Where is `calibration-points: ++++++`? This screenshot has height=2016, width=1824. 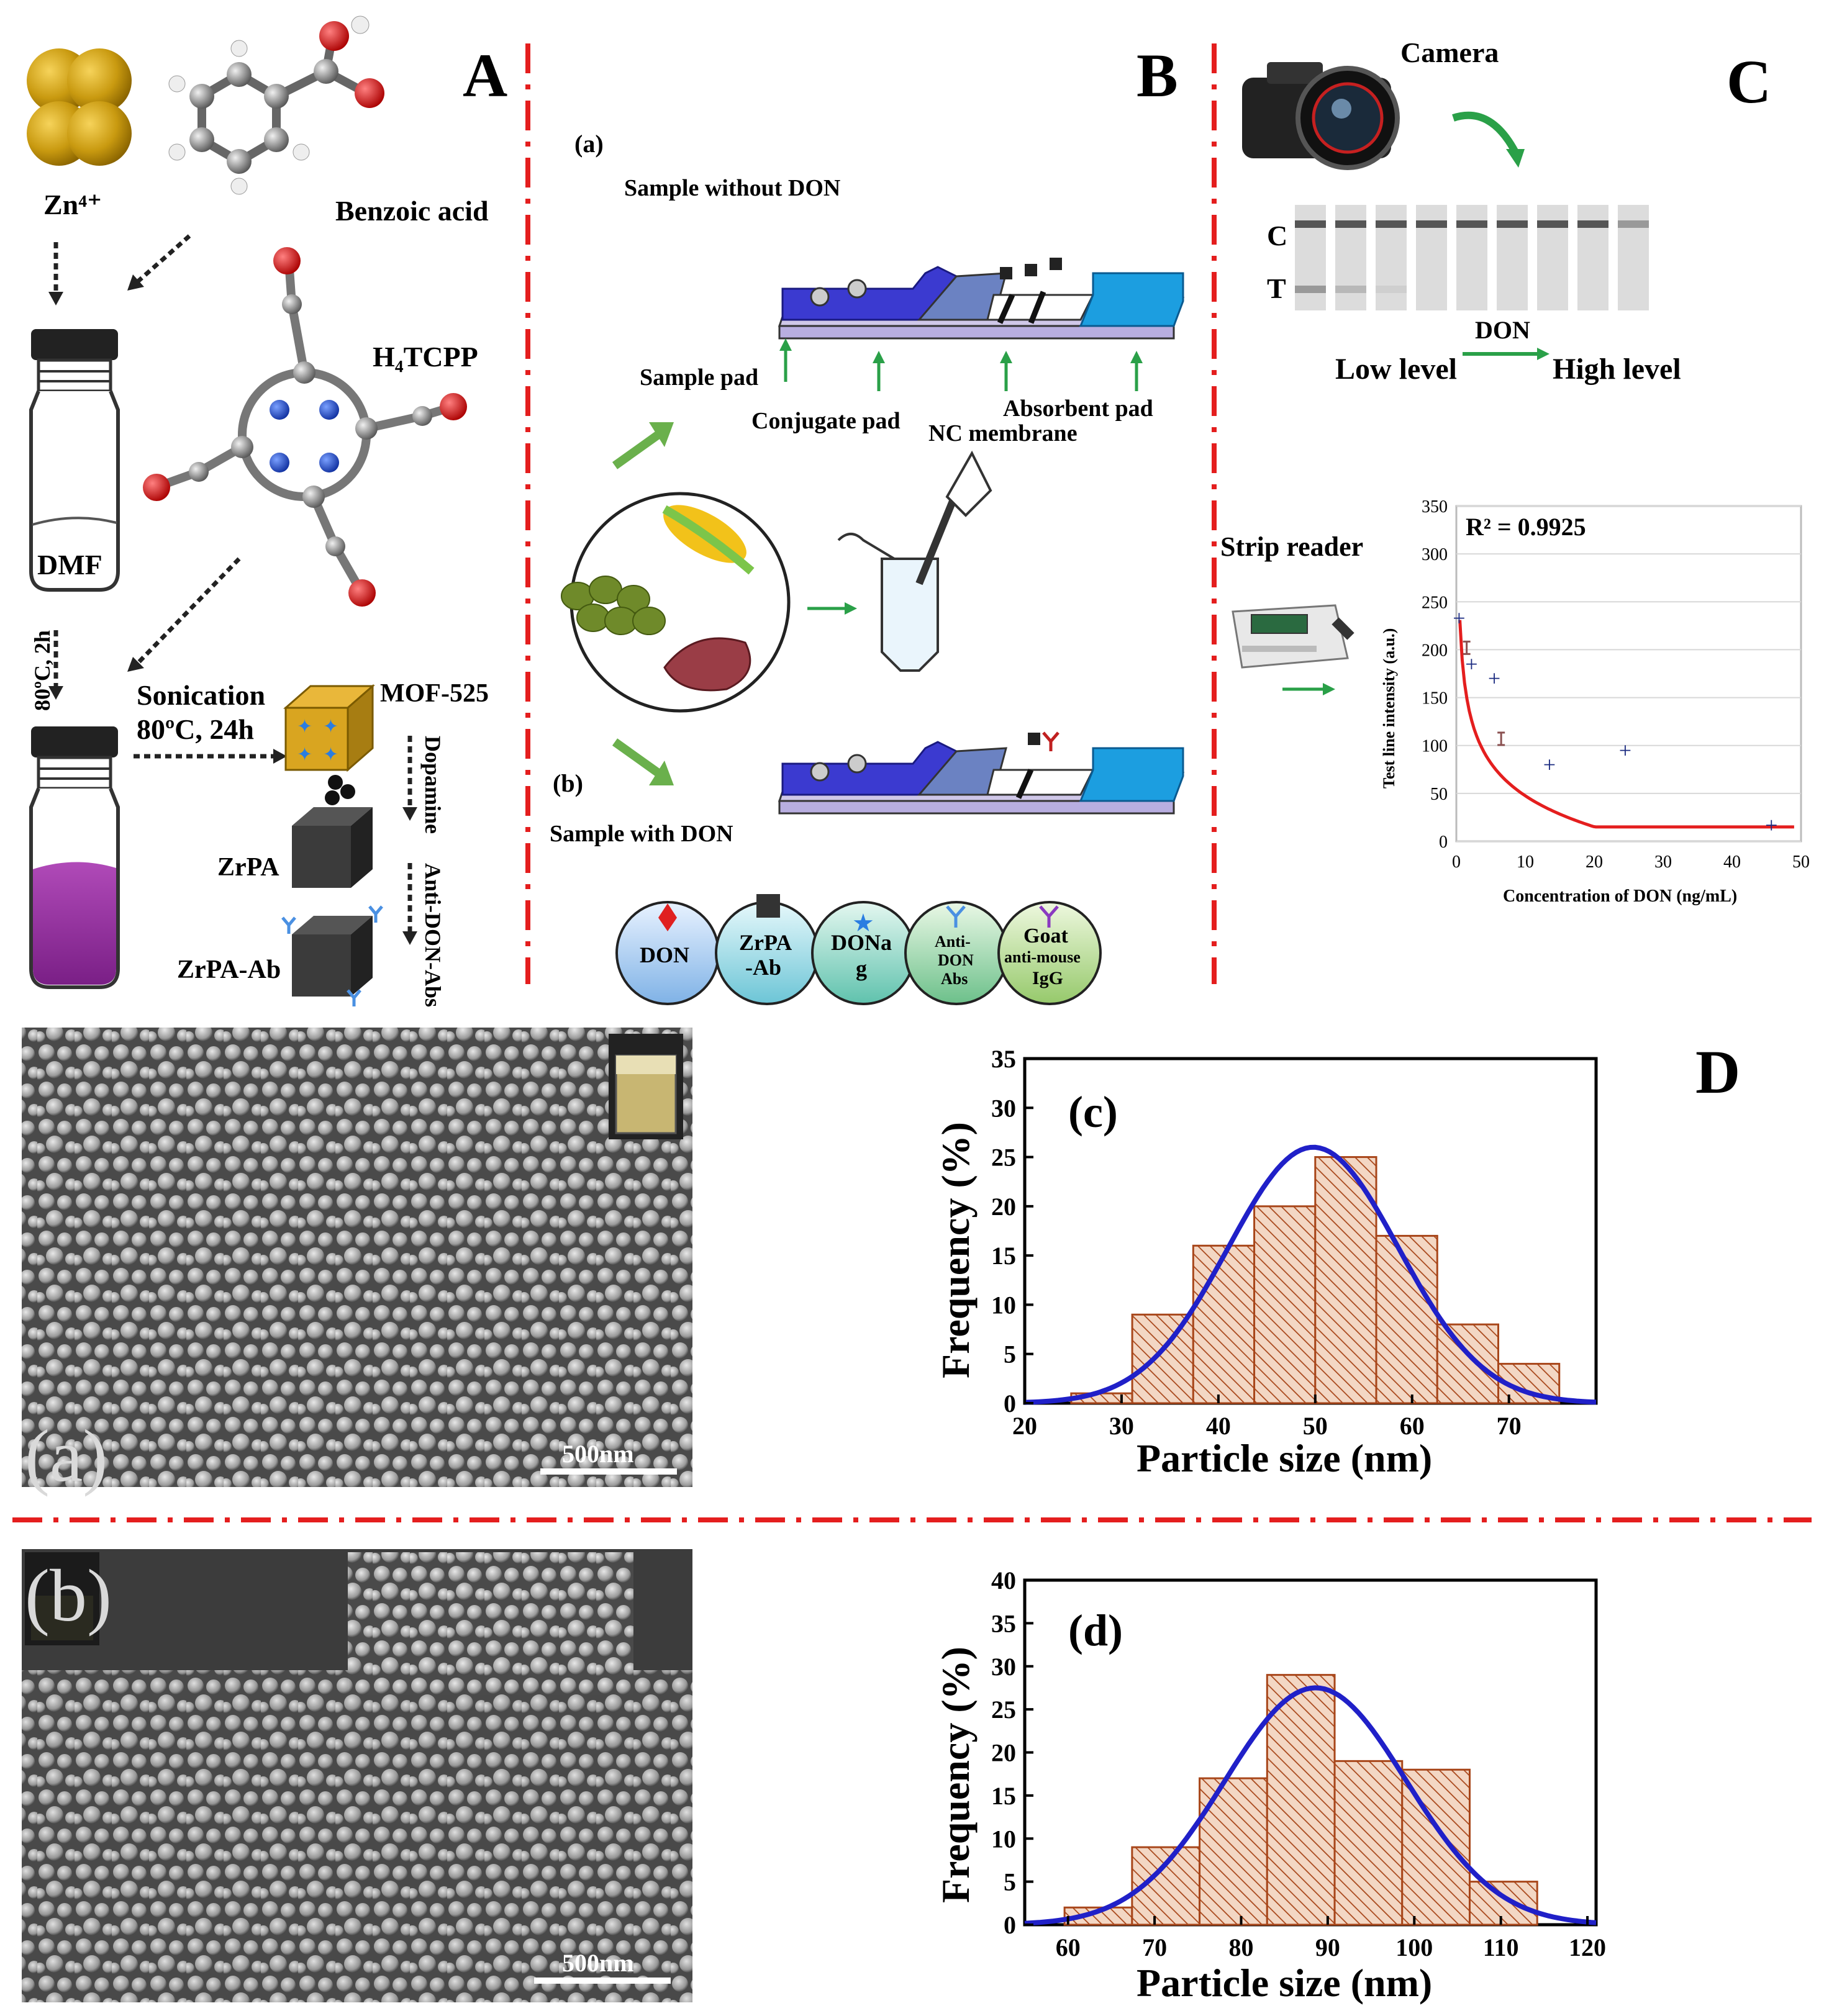 calibration-points: ++++++ is located at coordinates (1615, 722).